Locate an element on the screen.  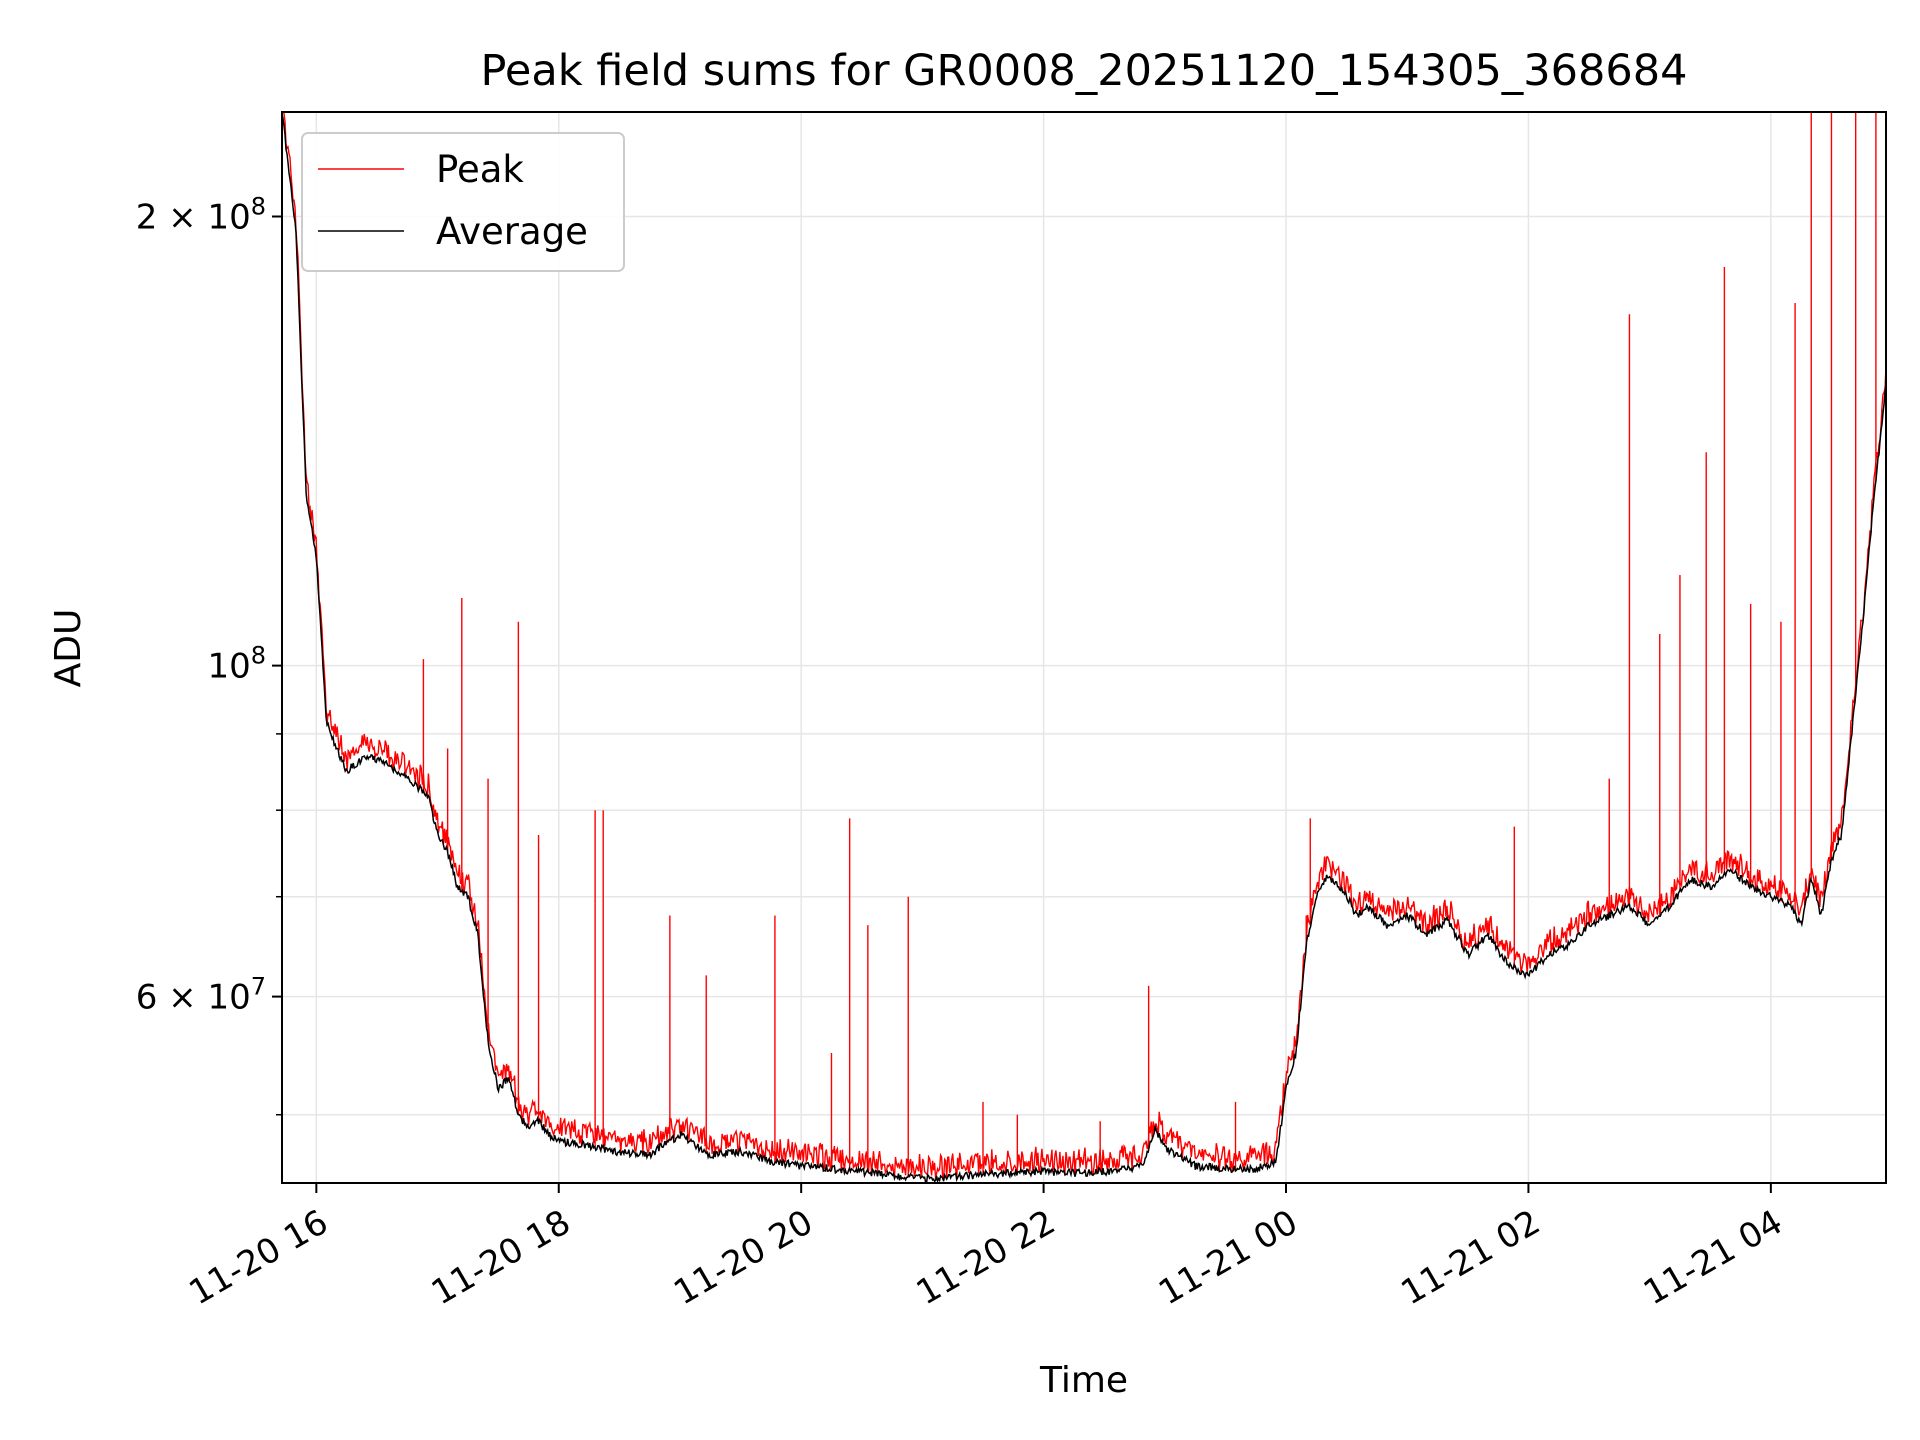
x-axis-label: Time is located at coordinates (1083, 1380).